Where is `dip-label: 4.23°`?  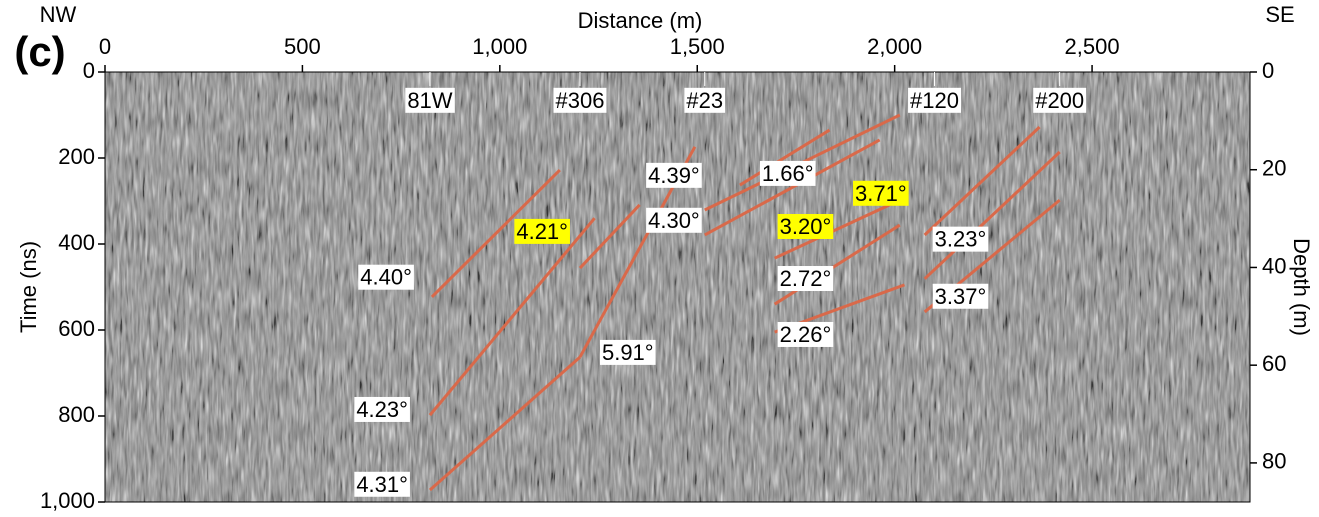 dip-label: 4.23° is located at coordinates (382, 409).